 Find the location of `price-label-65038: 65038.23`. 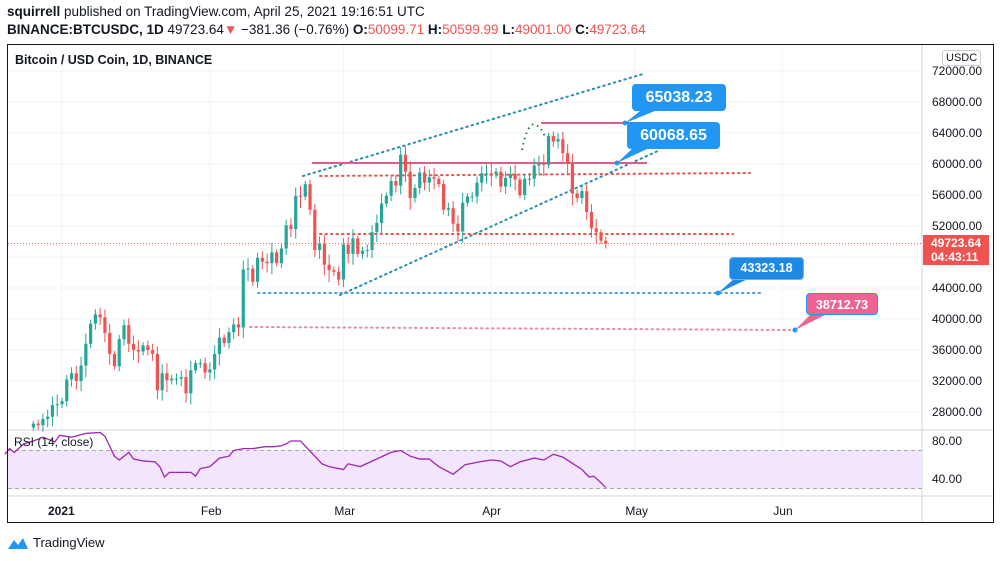

price-label-65038: 65038.23 is located at coordinates (679, 97).